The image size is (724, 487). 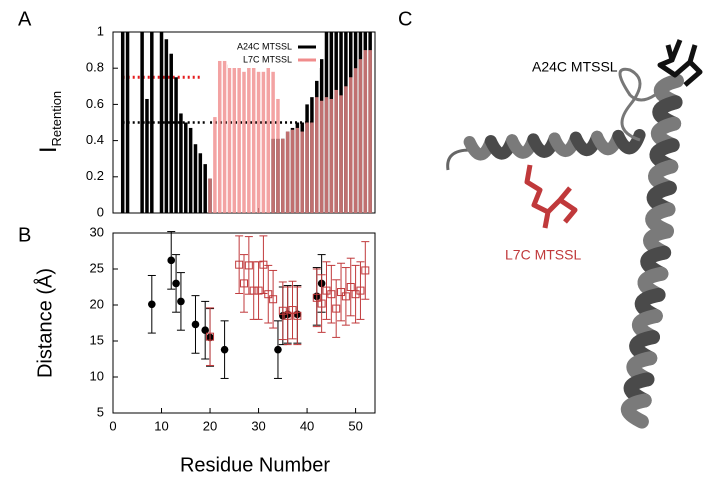 What do you see at coordinates (161, 425) in the screenshot?
I see `x-tick-label: 10` at bounding box center [161, 425].